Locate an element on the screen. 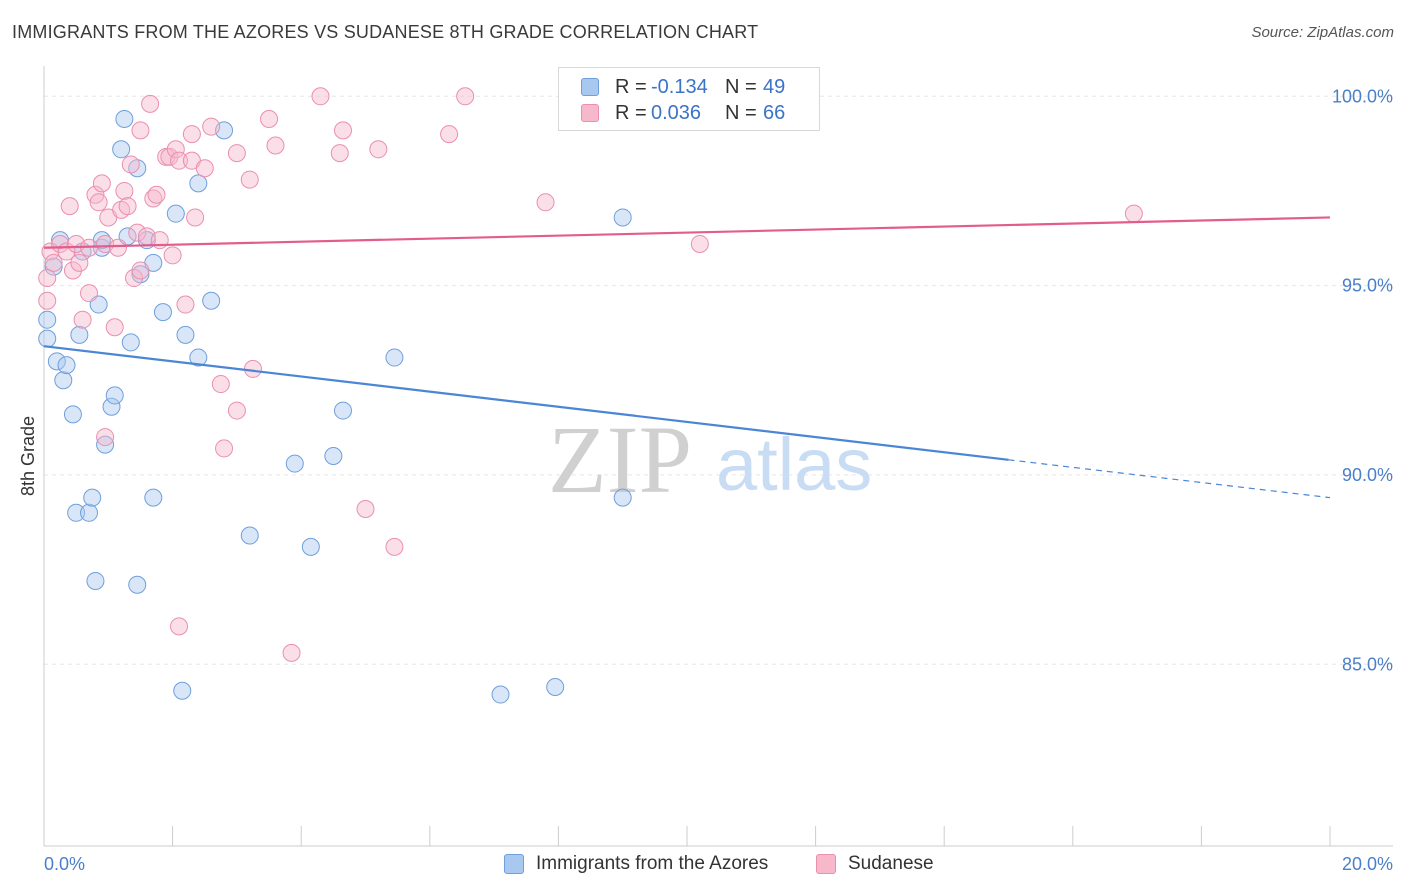 The image size is (1406, 892). bottom-legend-sudanese: Sudanese is located at coordinates (875, 864).